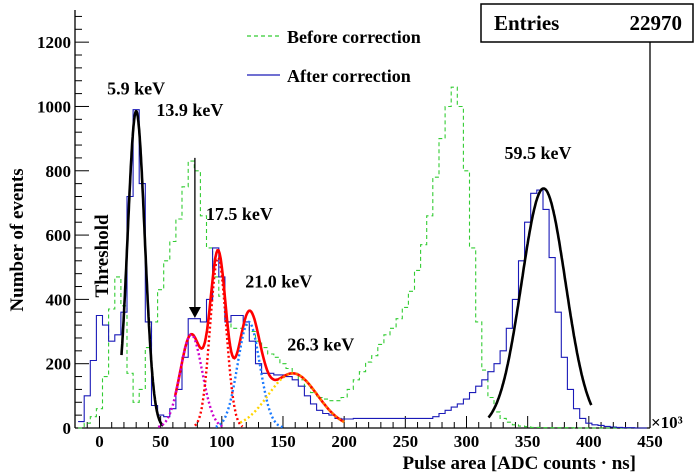  What do you see at coordinates (194, 313) in the screenshot?
I see `peak-arrow-head` at bounding box center [194, 313].